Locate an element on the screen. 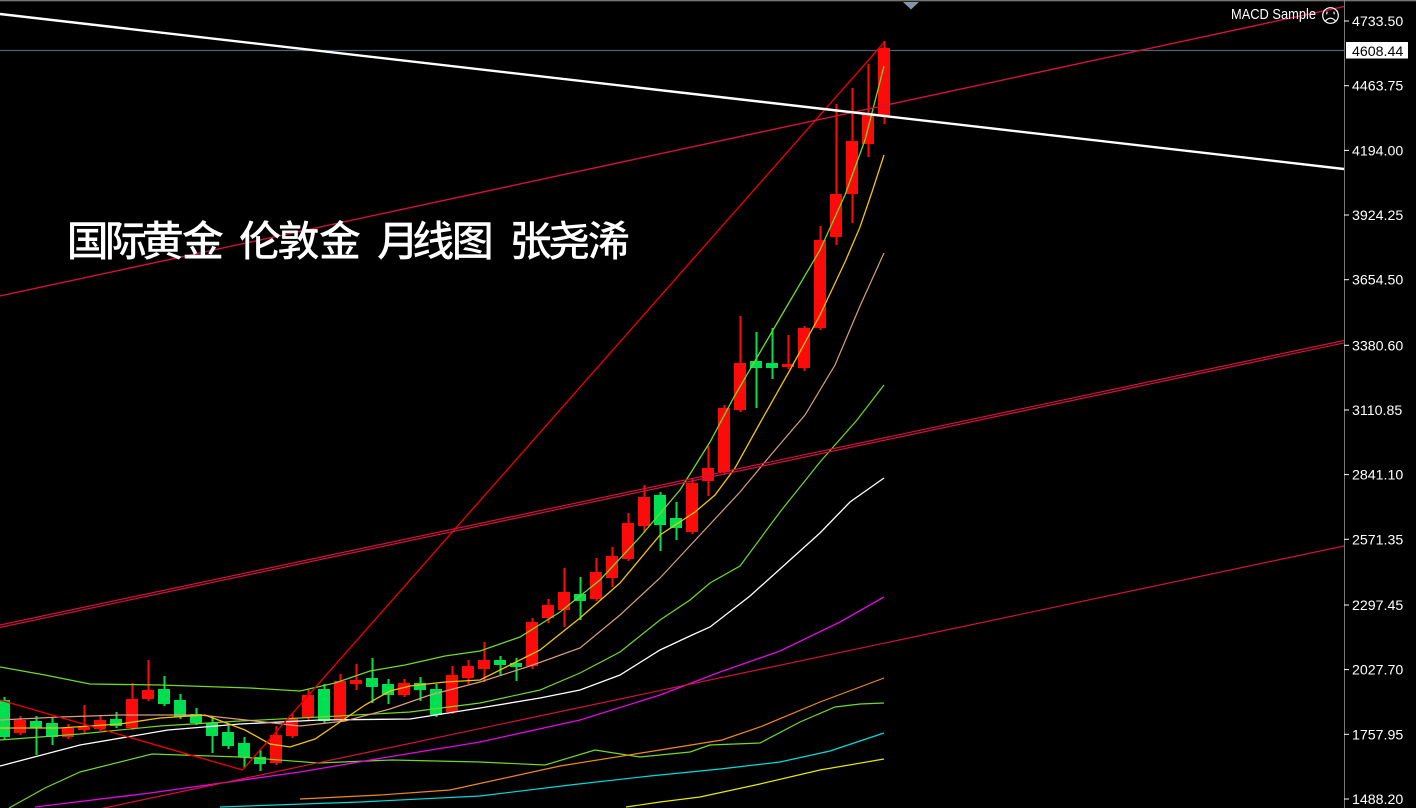  svg-text: MACD Sample is located at coordinates (1273, 15).